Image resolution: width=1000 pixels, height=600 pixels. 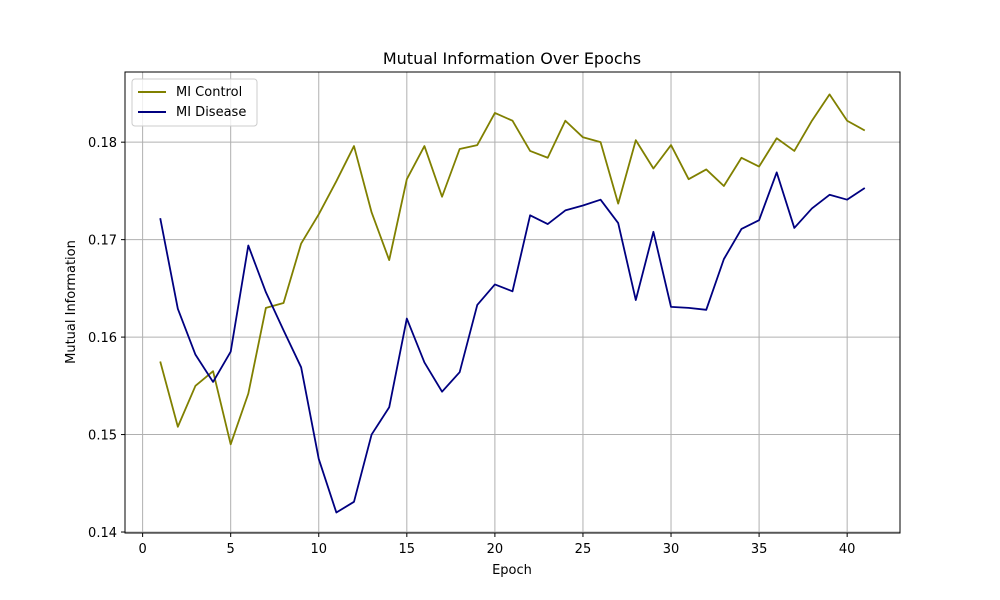 What do you see at coordinates (231, 549) in the screenshot?
I see `x-tick-label: 5` at bounding box center [231, 549].